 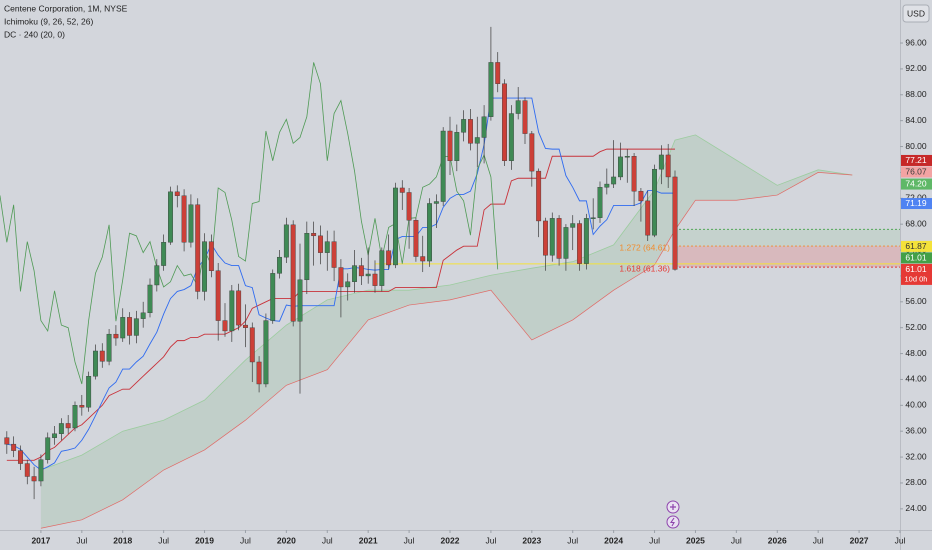 What do you see at coordinates (613, 540) in the screenshot?
I see `x-tick-label: 2024` at bounding box center [613, 540].